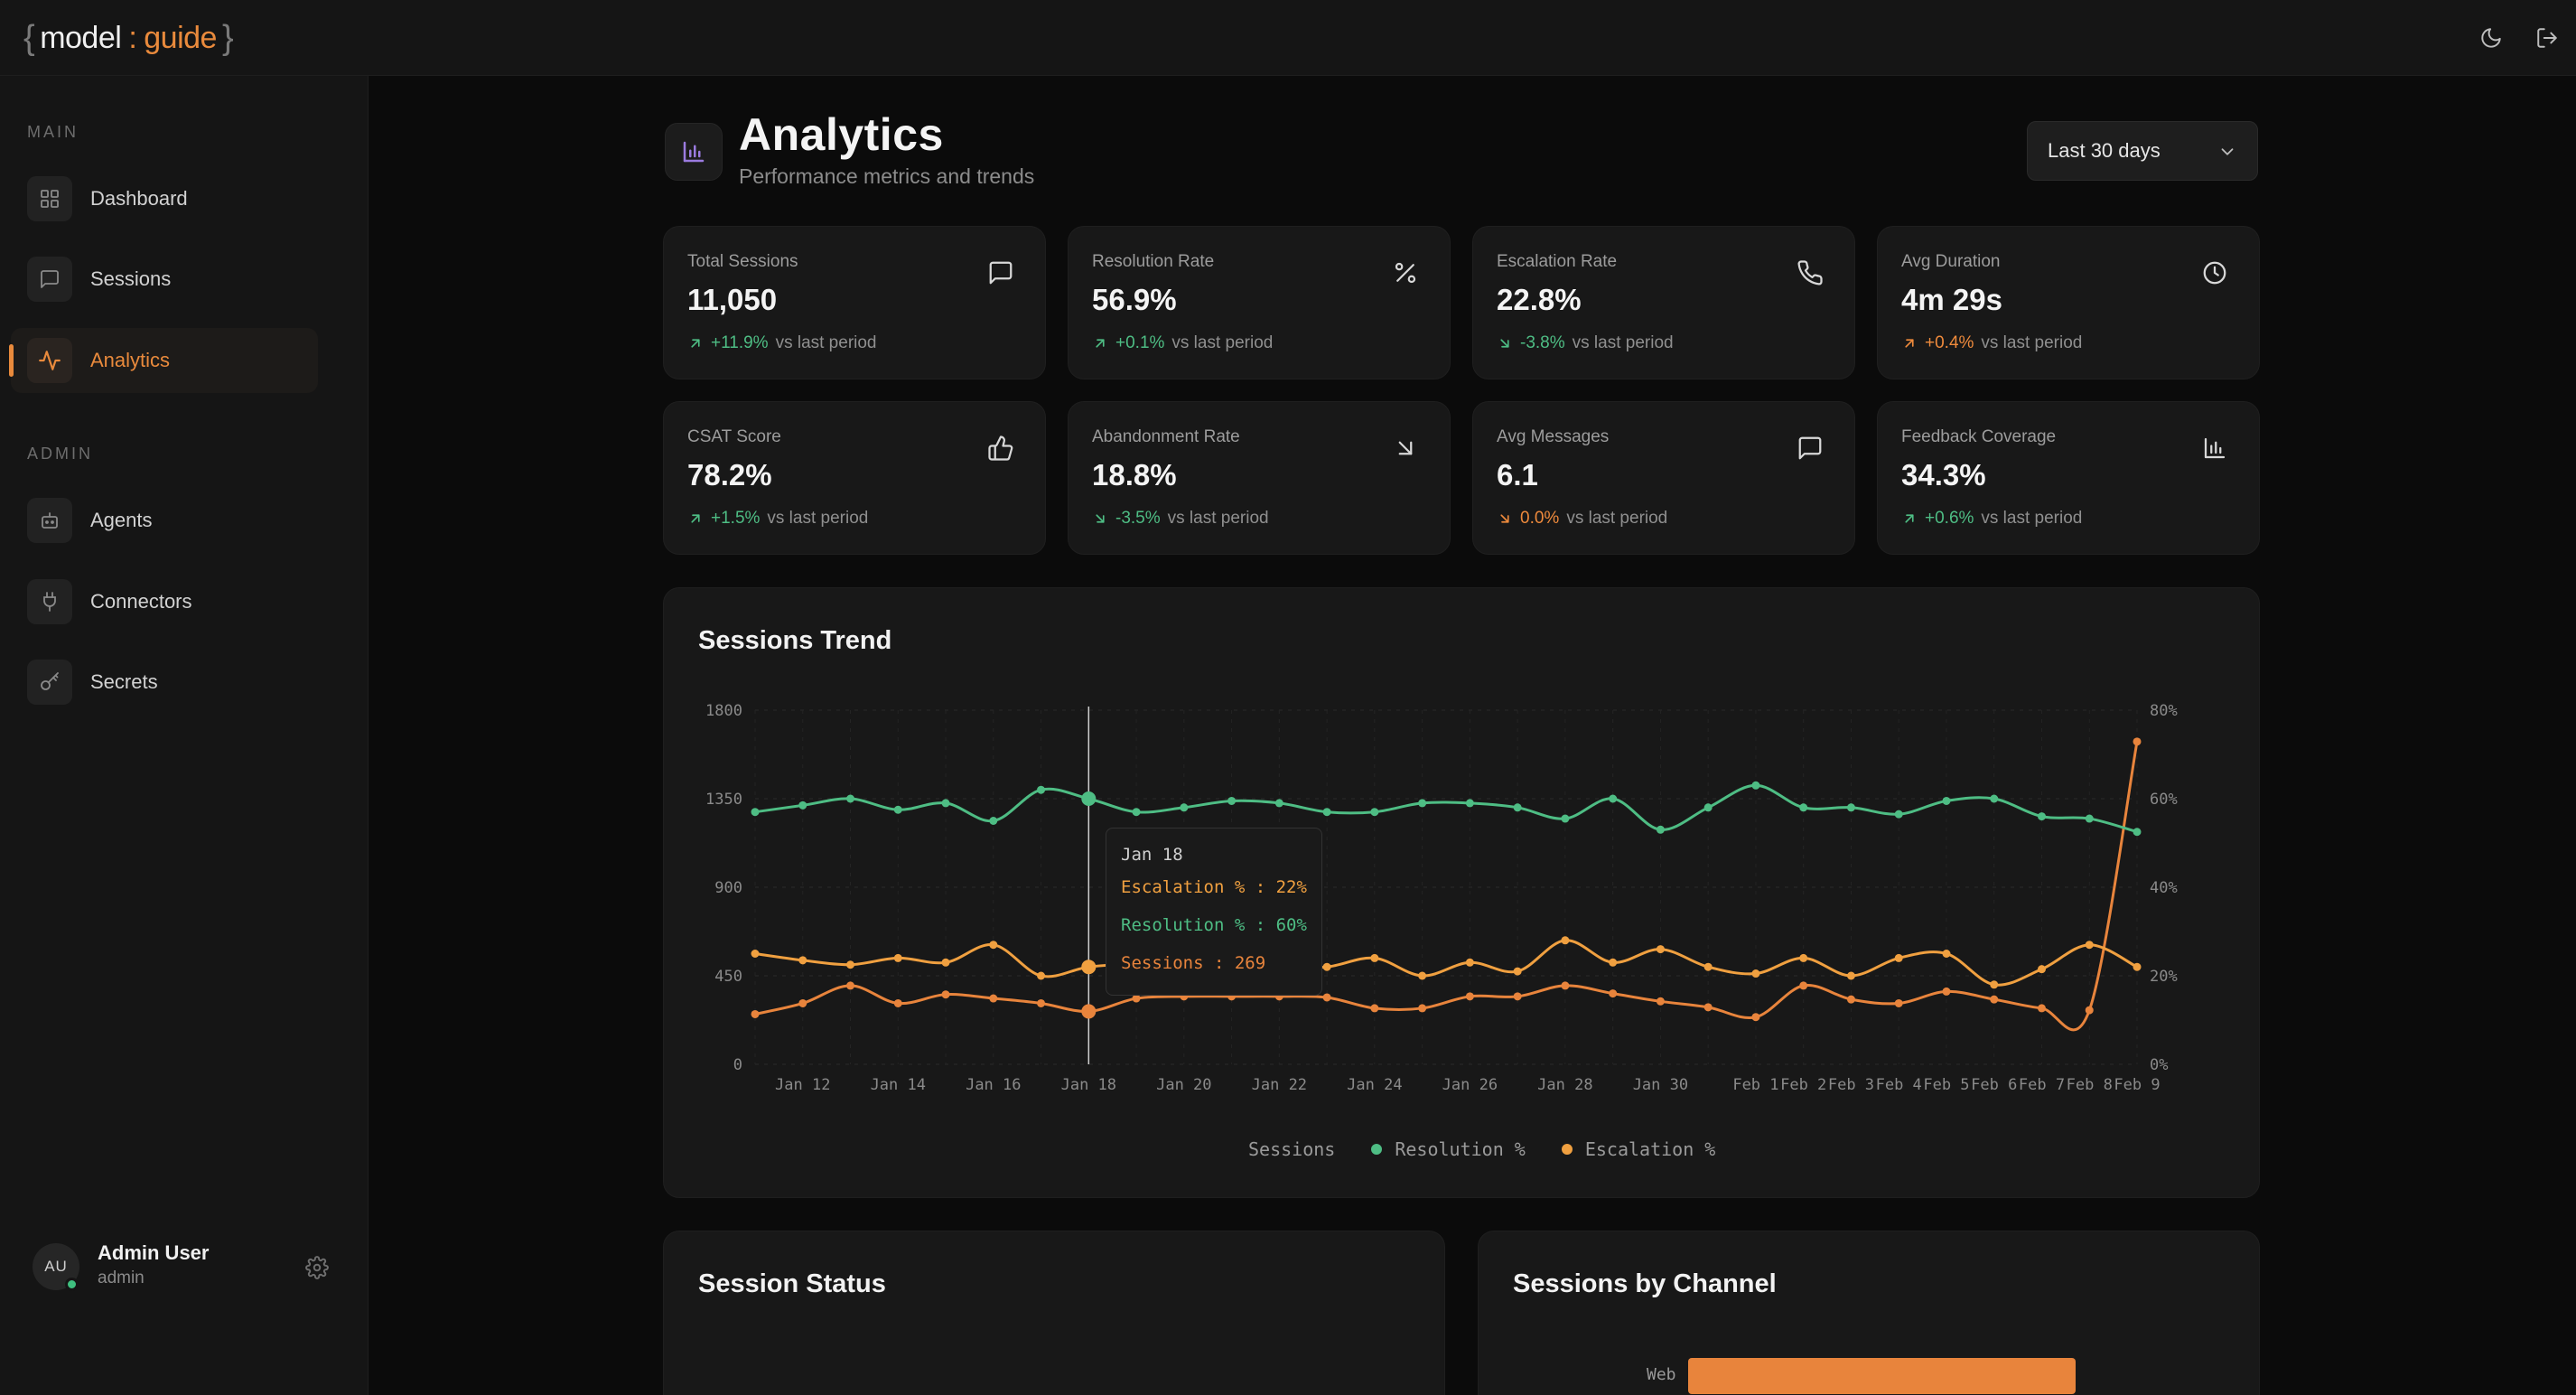 This screenshot has width=2576, height=1395. What do you see at coordinates (164, 601) in the screenshot?
I see `sidebar-item-connectors: Connectors` at bounding box center [164, 601].